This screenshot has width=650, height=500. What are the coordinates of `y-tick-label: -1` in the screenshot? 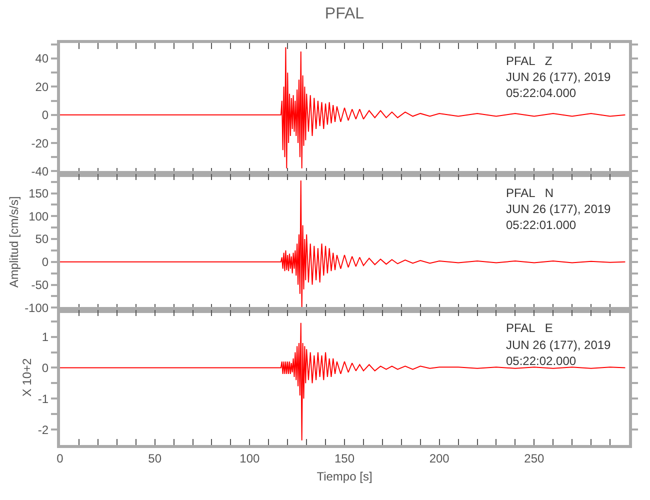 It's located at (43, 399).